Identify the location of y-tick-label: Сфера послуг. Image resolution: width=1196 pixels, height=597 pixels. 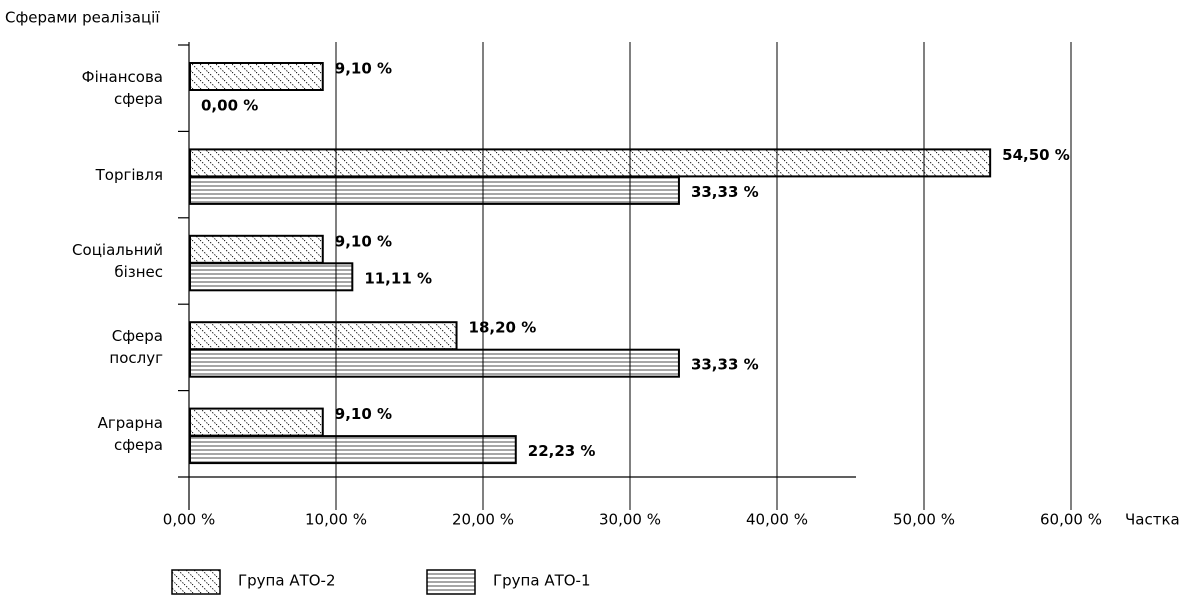
(136, 347).